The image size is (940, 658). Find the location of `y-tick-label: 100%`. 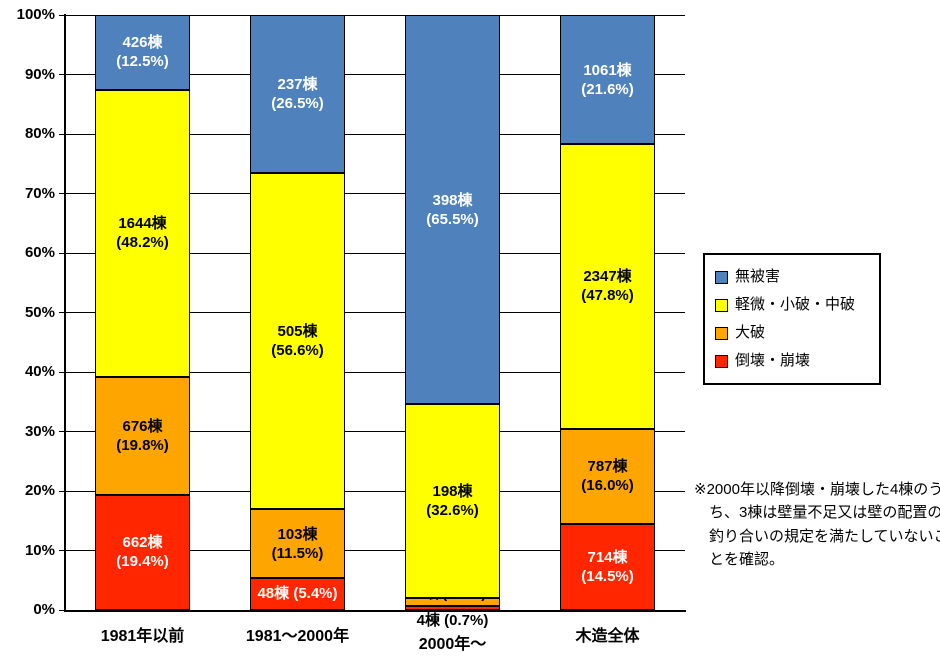

y-tick-label: 100% is located at coordinates (35, 14).